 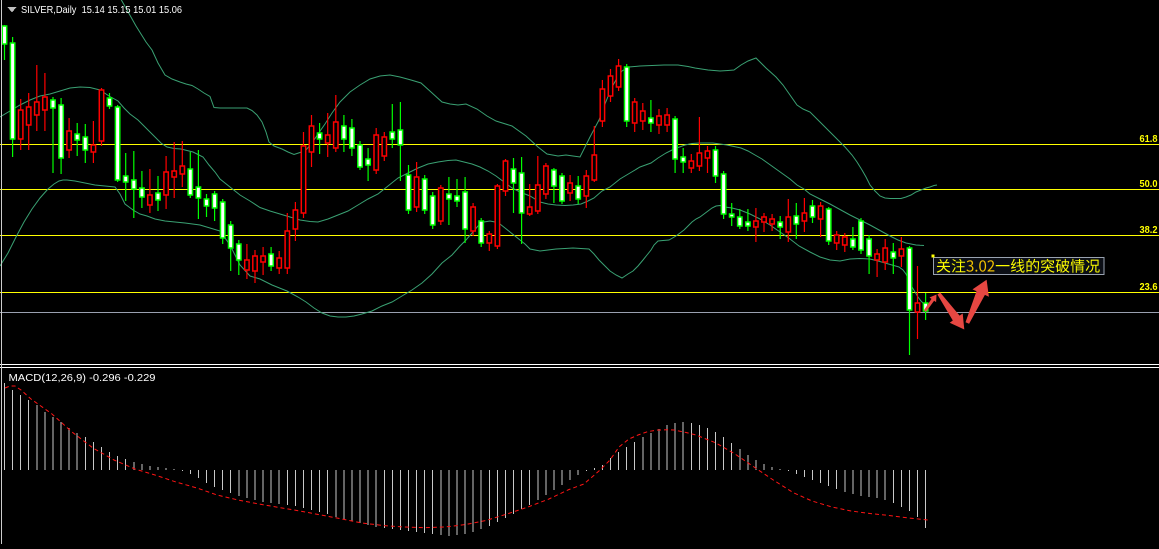 I want to click on svg-text: MACD(12,26,9) -0.296 -0.229, so click(x=82, y=378).